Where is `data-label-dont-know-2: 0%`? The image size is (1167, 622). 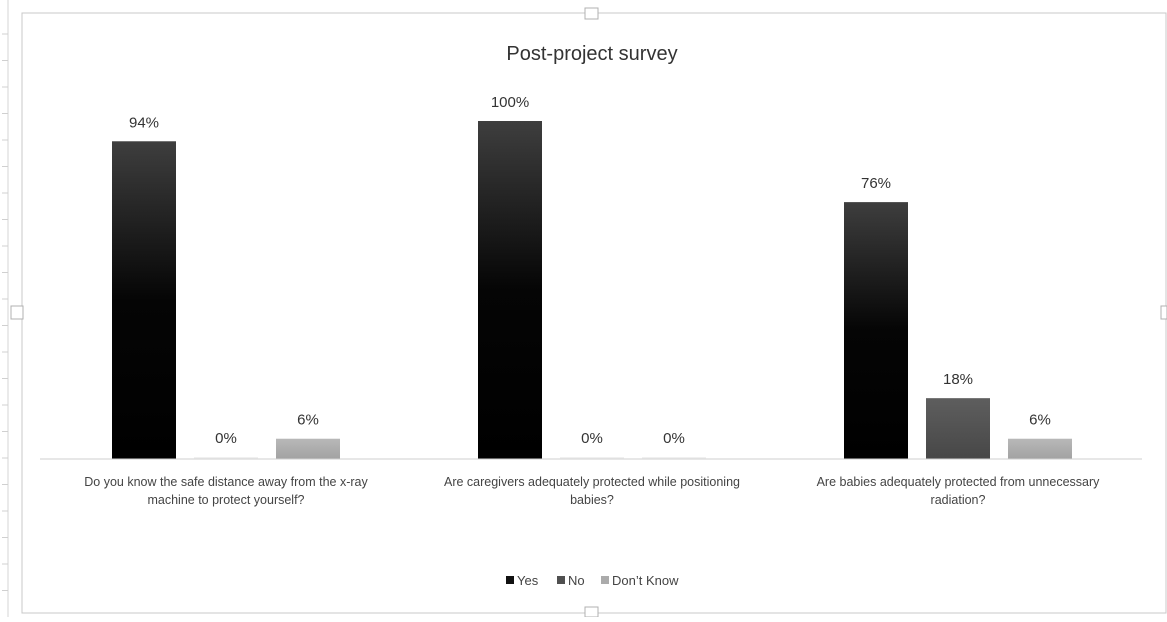 data-label-dont-know-2: 0% is located at coordinates (674, 438).